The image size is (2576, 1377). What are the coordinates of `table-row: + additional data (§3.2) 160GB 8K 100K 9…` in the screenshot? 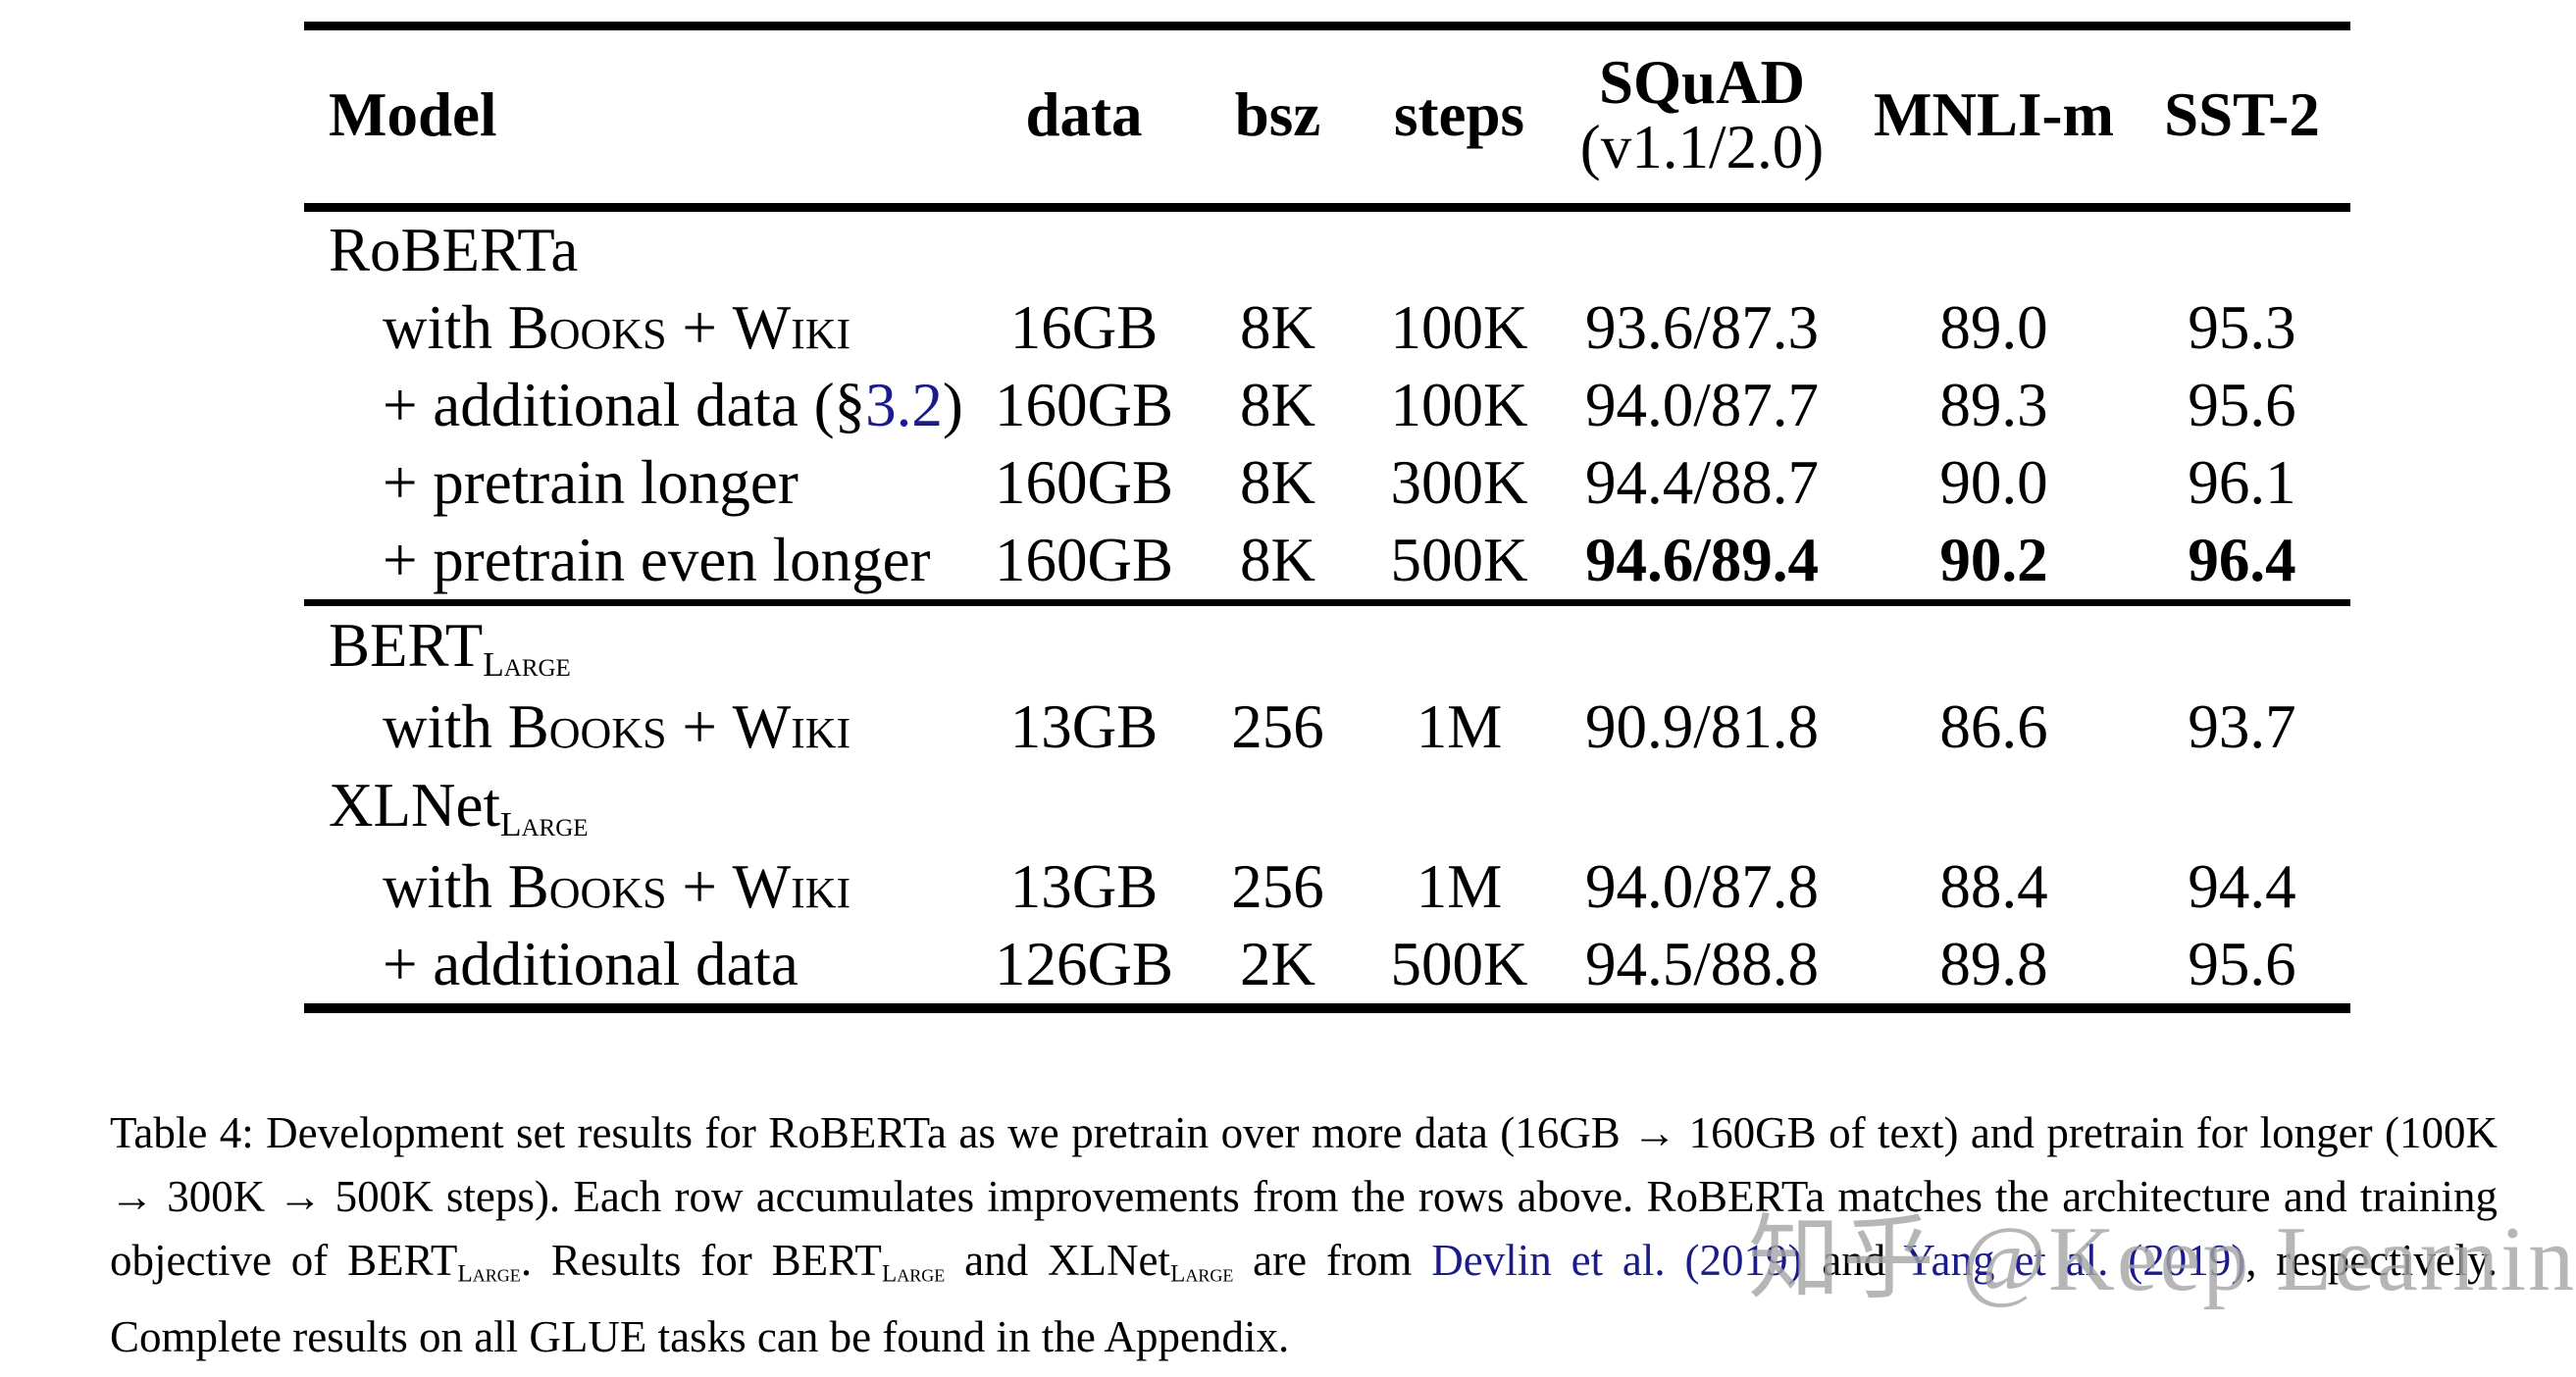 It's located at (1327, 405).